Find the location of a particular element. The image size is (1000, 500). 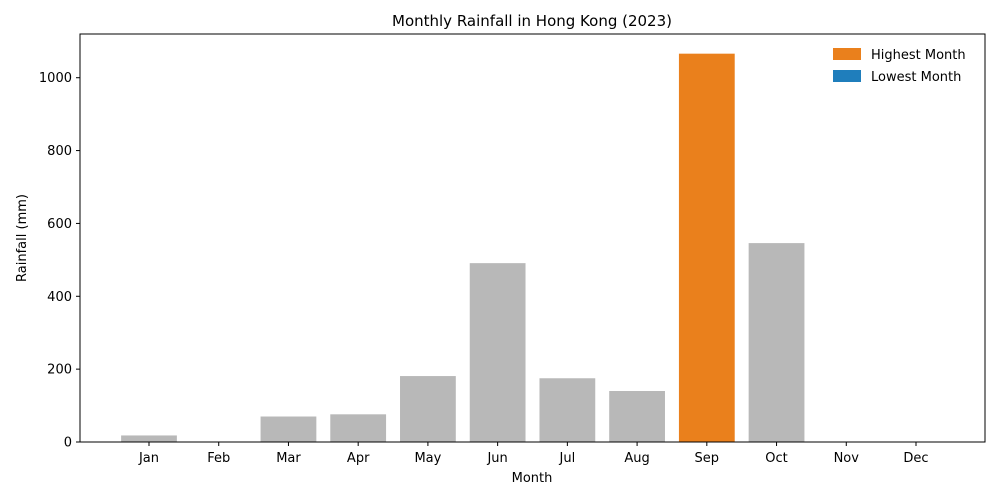

chart-title: Monthly Rainfall in Hong Kong (2023) is located at coordinates (532, 21).